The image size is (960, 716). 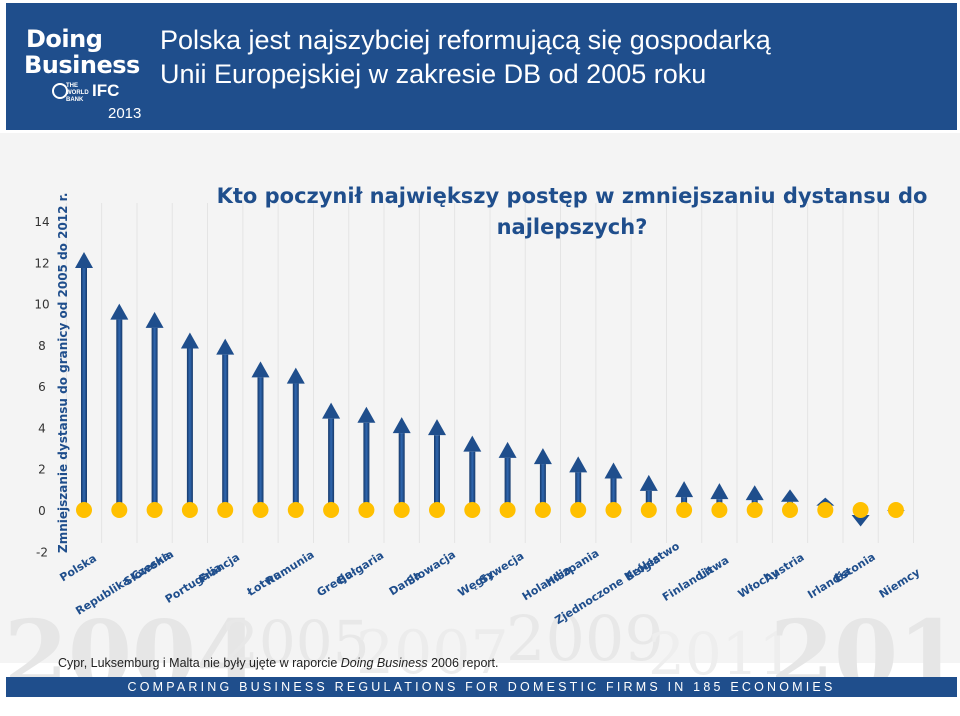 I want to click on world-bank-text: THE WORLD BANK, so click(x=77, y=93).